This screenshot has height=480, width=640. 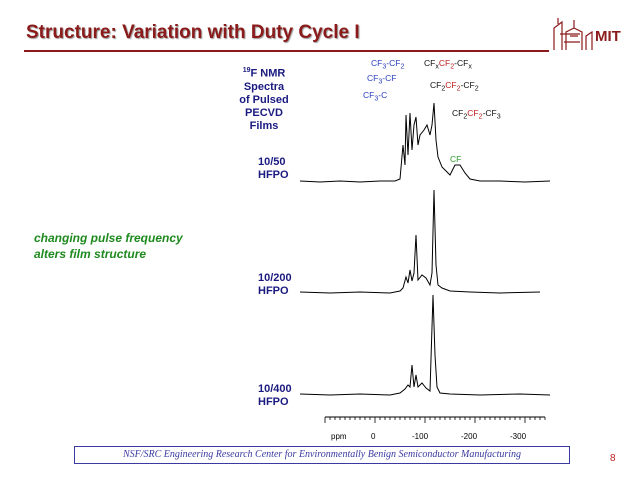 What do you see at coordinates (518, 436) in the screenshot?
I see `axis-tick-label-minus-300: -300` at bounding box center [518, 436].